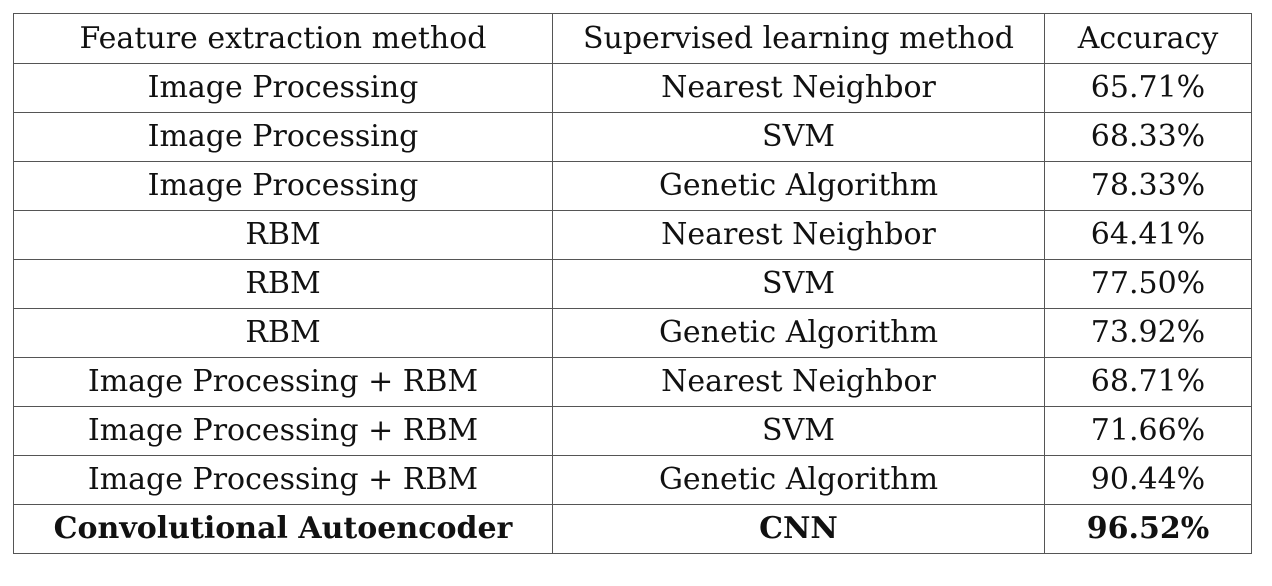  What do you see at coordinates (283, 529) in the screenshot?
I see `cell-feature: Convolutional Autoencoder` at bounding box center [283, 529].